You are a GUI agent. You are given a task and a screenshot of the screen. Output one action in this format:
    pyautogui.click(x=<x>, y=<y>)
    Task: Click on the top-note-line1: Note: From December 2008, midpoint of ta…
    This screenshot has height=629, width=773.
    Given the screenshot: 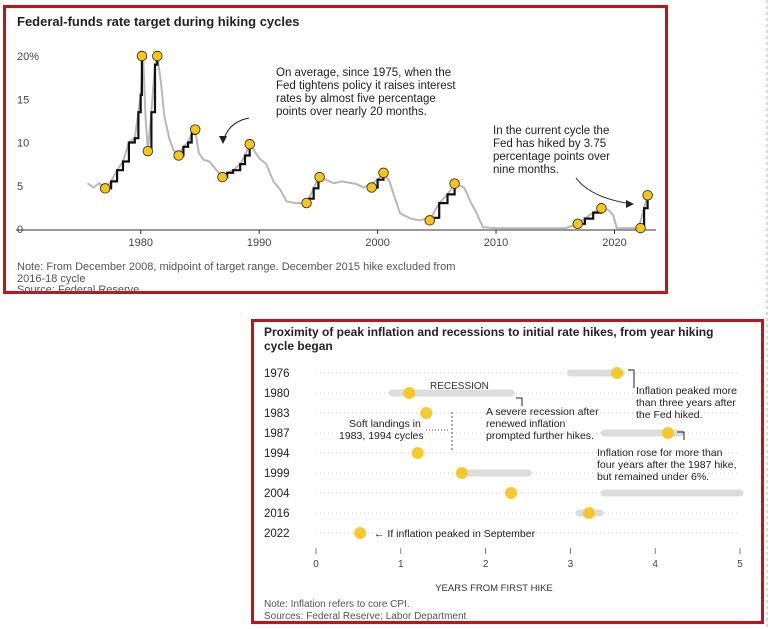 What is the action you would take?
    pyautogui.click(x=236, y=267)
    